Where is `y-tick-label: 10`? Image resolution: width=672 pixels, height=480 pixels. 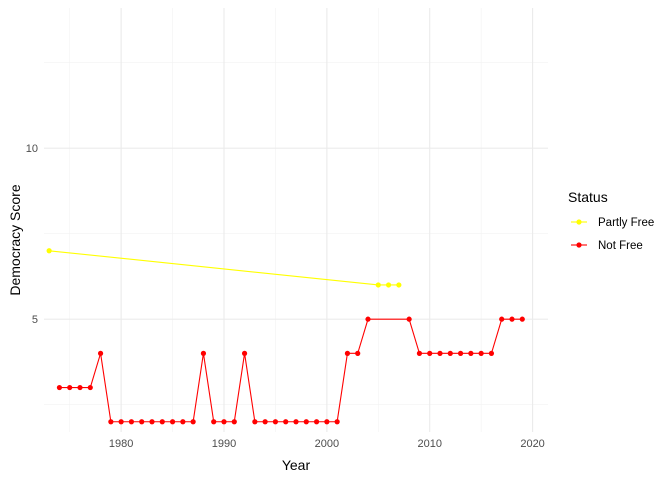 y-tick-label: 10 is located at coordinates (32, 149).